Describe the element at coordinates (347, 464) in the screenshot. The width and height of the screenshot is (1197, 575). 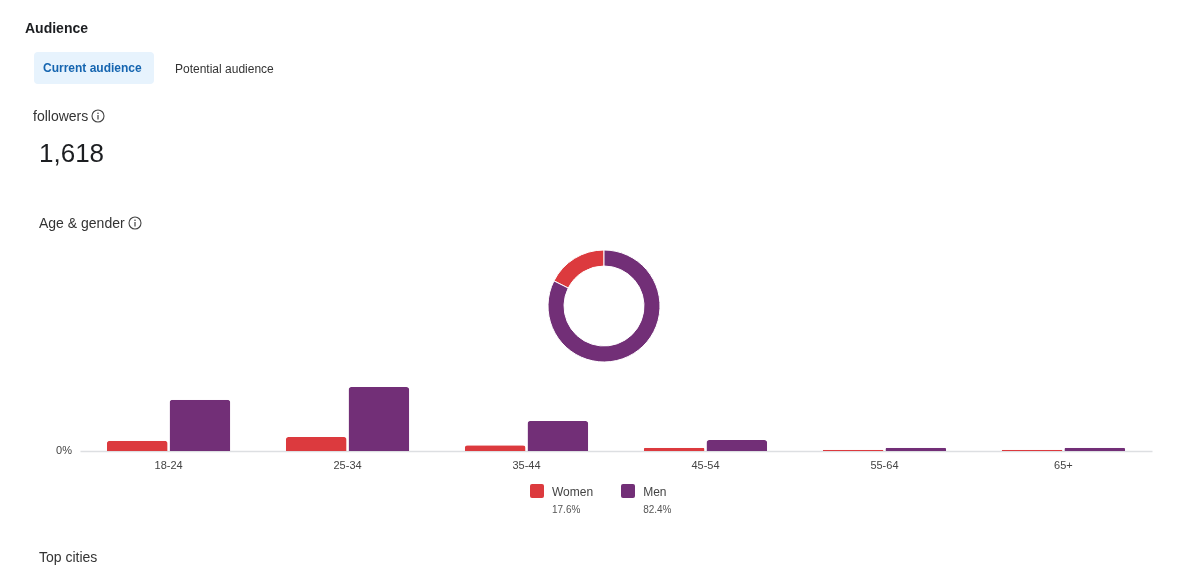
I see `x-tick-label: 25-34` at that location.